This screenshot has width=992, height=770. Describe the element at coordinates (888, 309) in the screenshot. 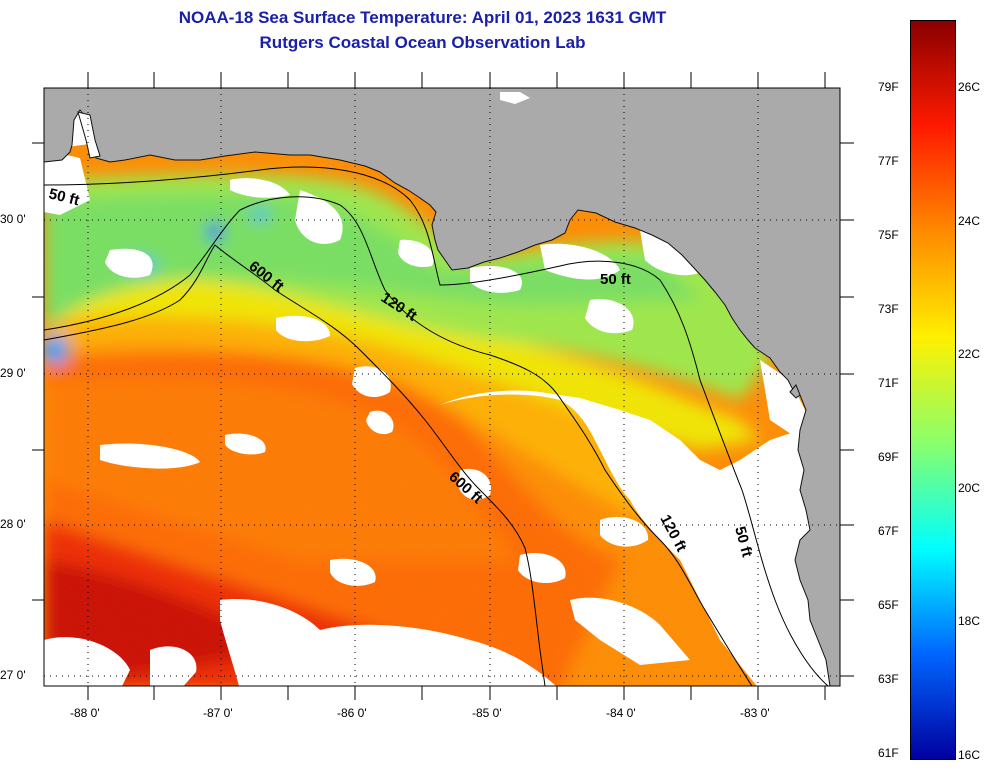

I see `colorbar-label-73f: 73F` at that location.